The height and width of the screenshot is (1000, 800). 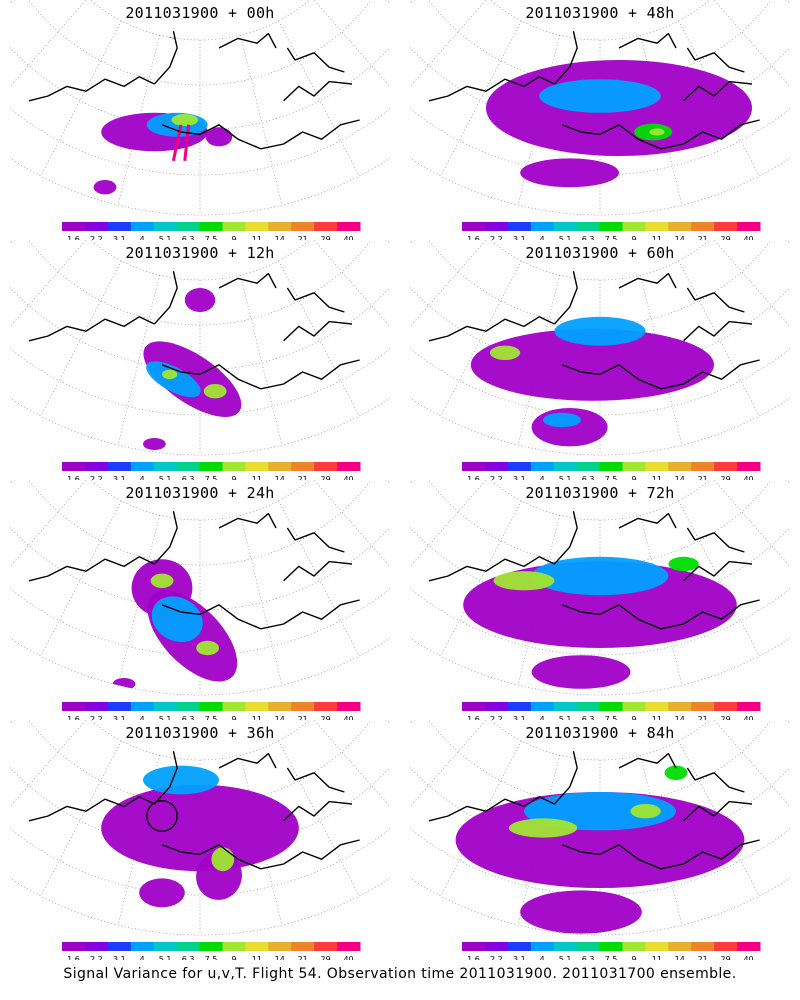 What do you see at coordinates (162, 816) in the screenshot?
I see `highlight-circle` at bounding box center [162, 816].